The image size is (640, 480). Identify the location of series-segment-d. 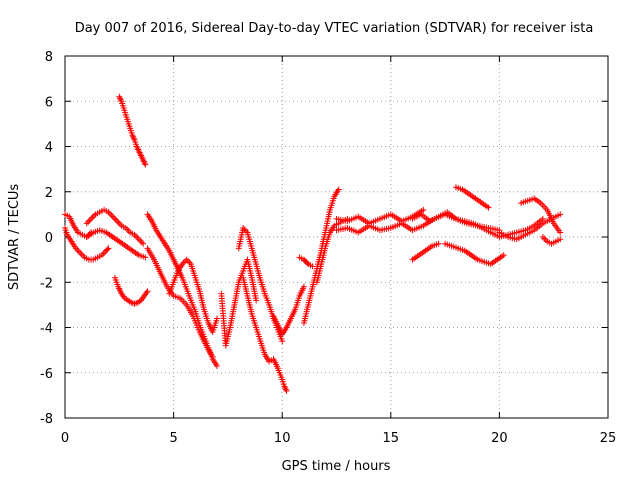
(116, 244).